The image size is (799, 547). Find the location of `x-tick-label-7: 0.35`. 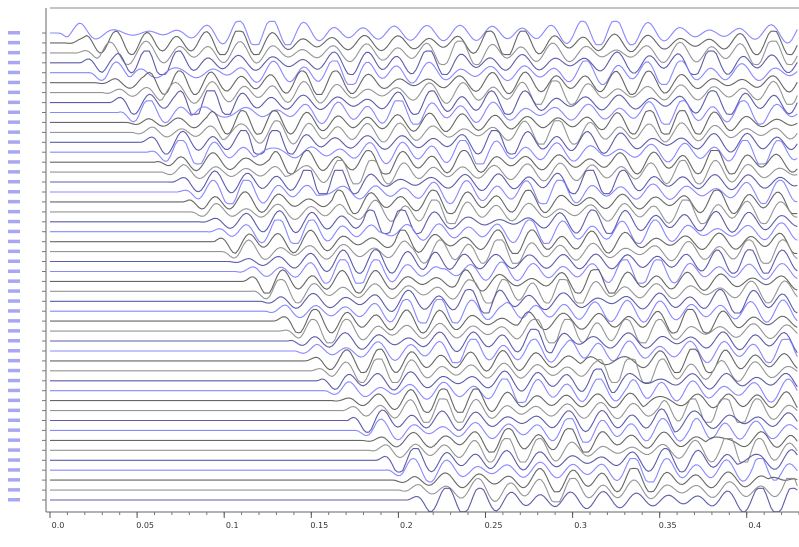

x-tick-label-7: 0.35 is located at coordinates (668, 525).